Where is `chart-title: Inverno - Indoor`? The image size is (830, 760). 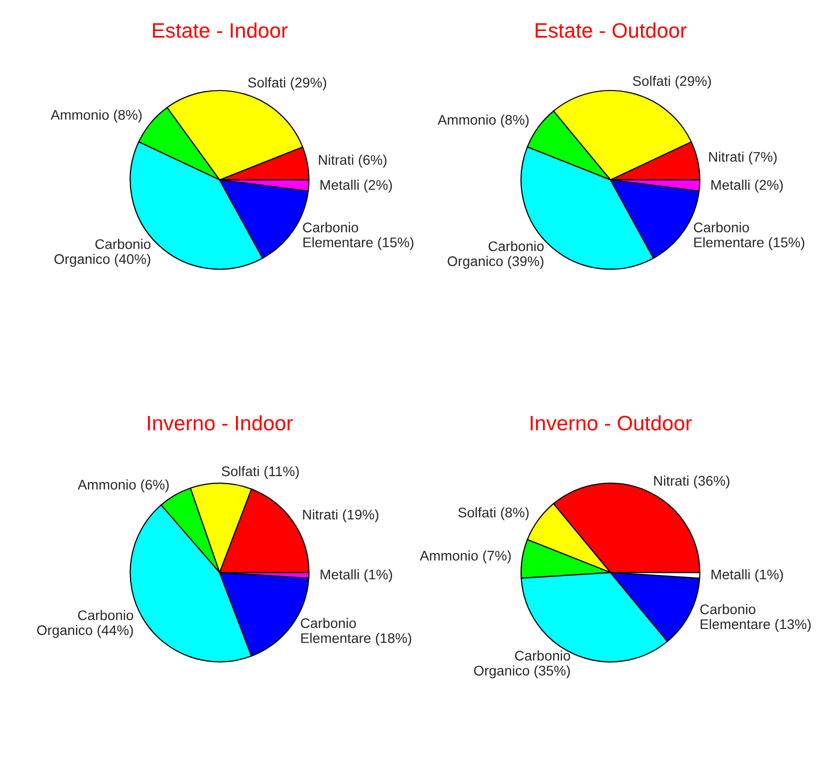
chart-title: Inverno - Indoor is located at coordinates (220, 423).